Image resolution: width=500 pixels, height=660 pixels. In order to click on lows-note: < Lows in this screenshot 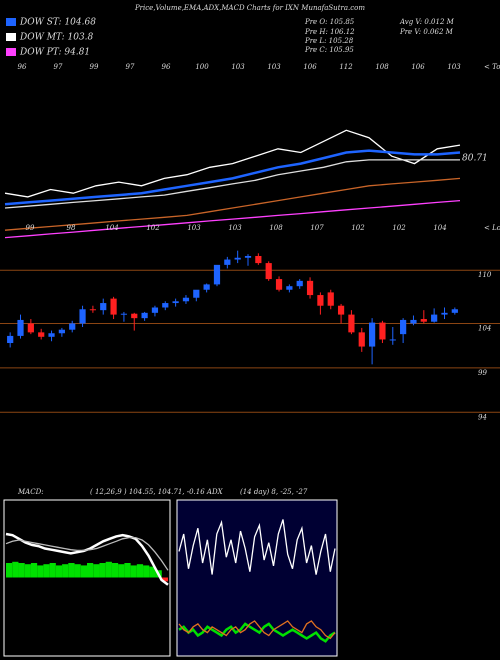, I will do `click(492, 228)`.